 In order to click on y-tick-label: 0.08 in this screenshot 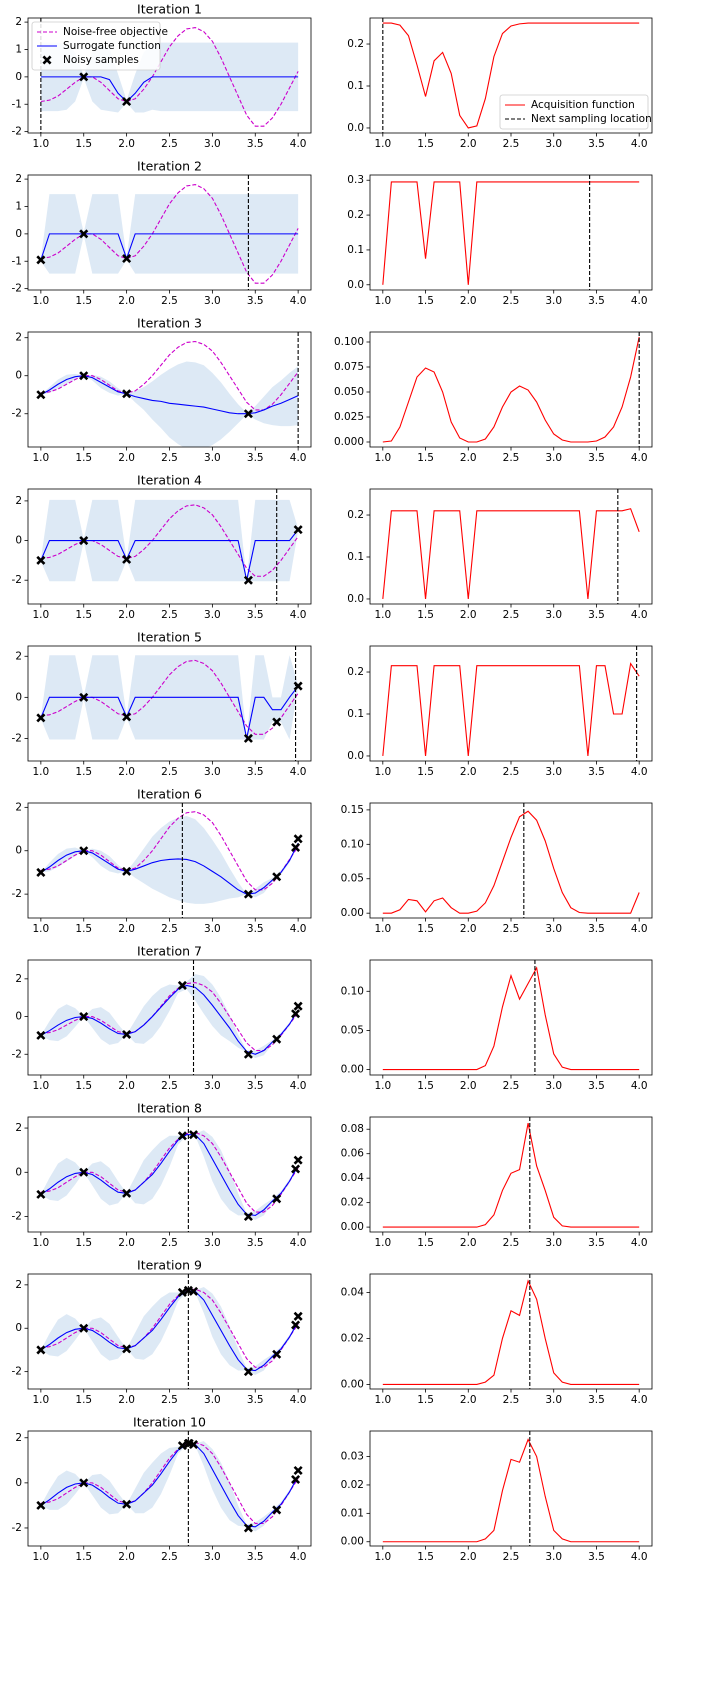, I will do `click(352, 1129)`.